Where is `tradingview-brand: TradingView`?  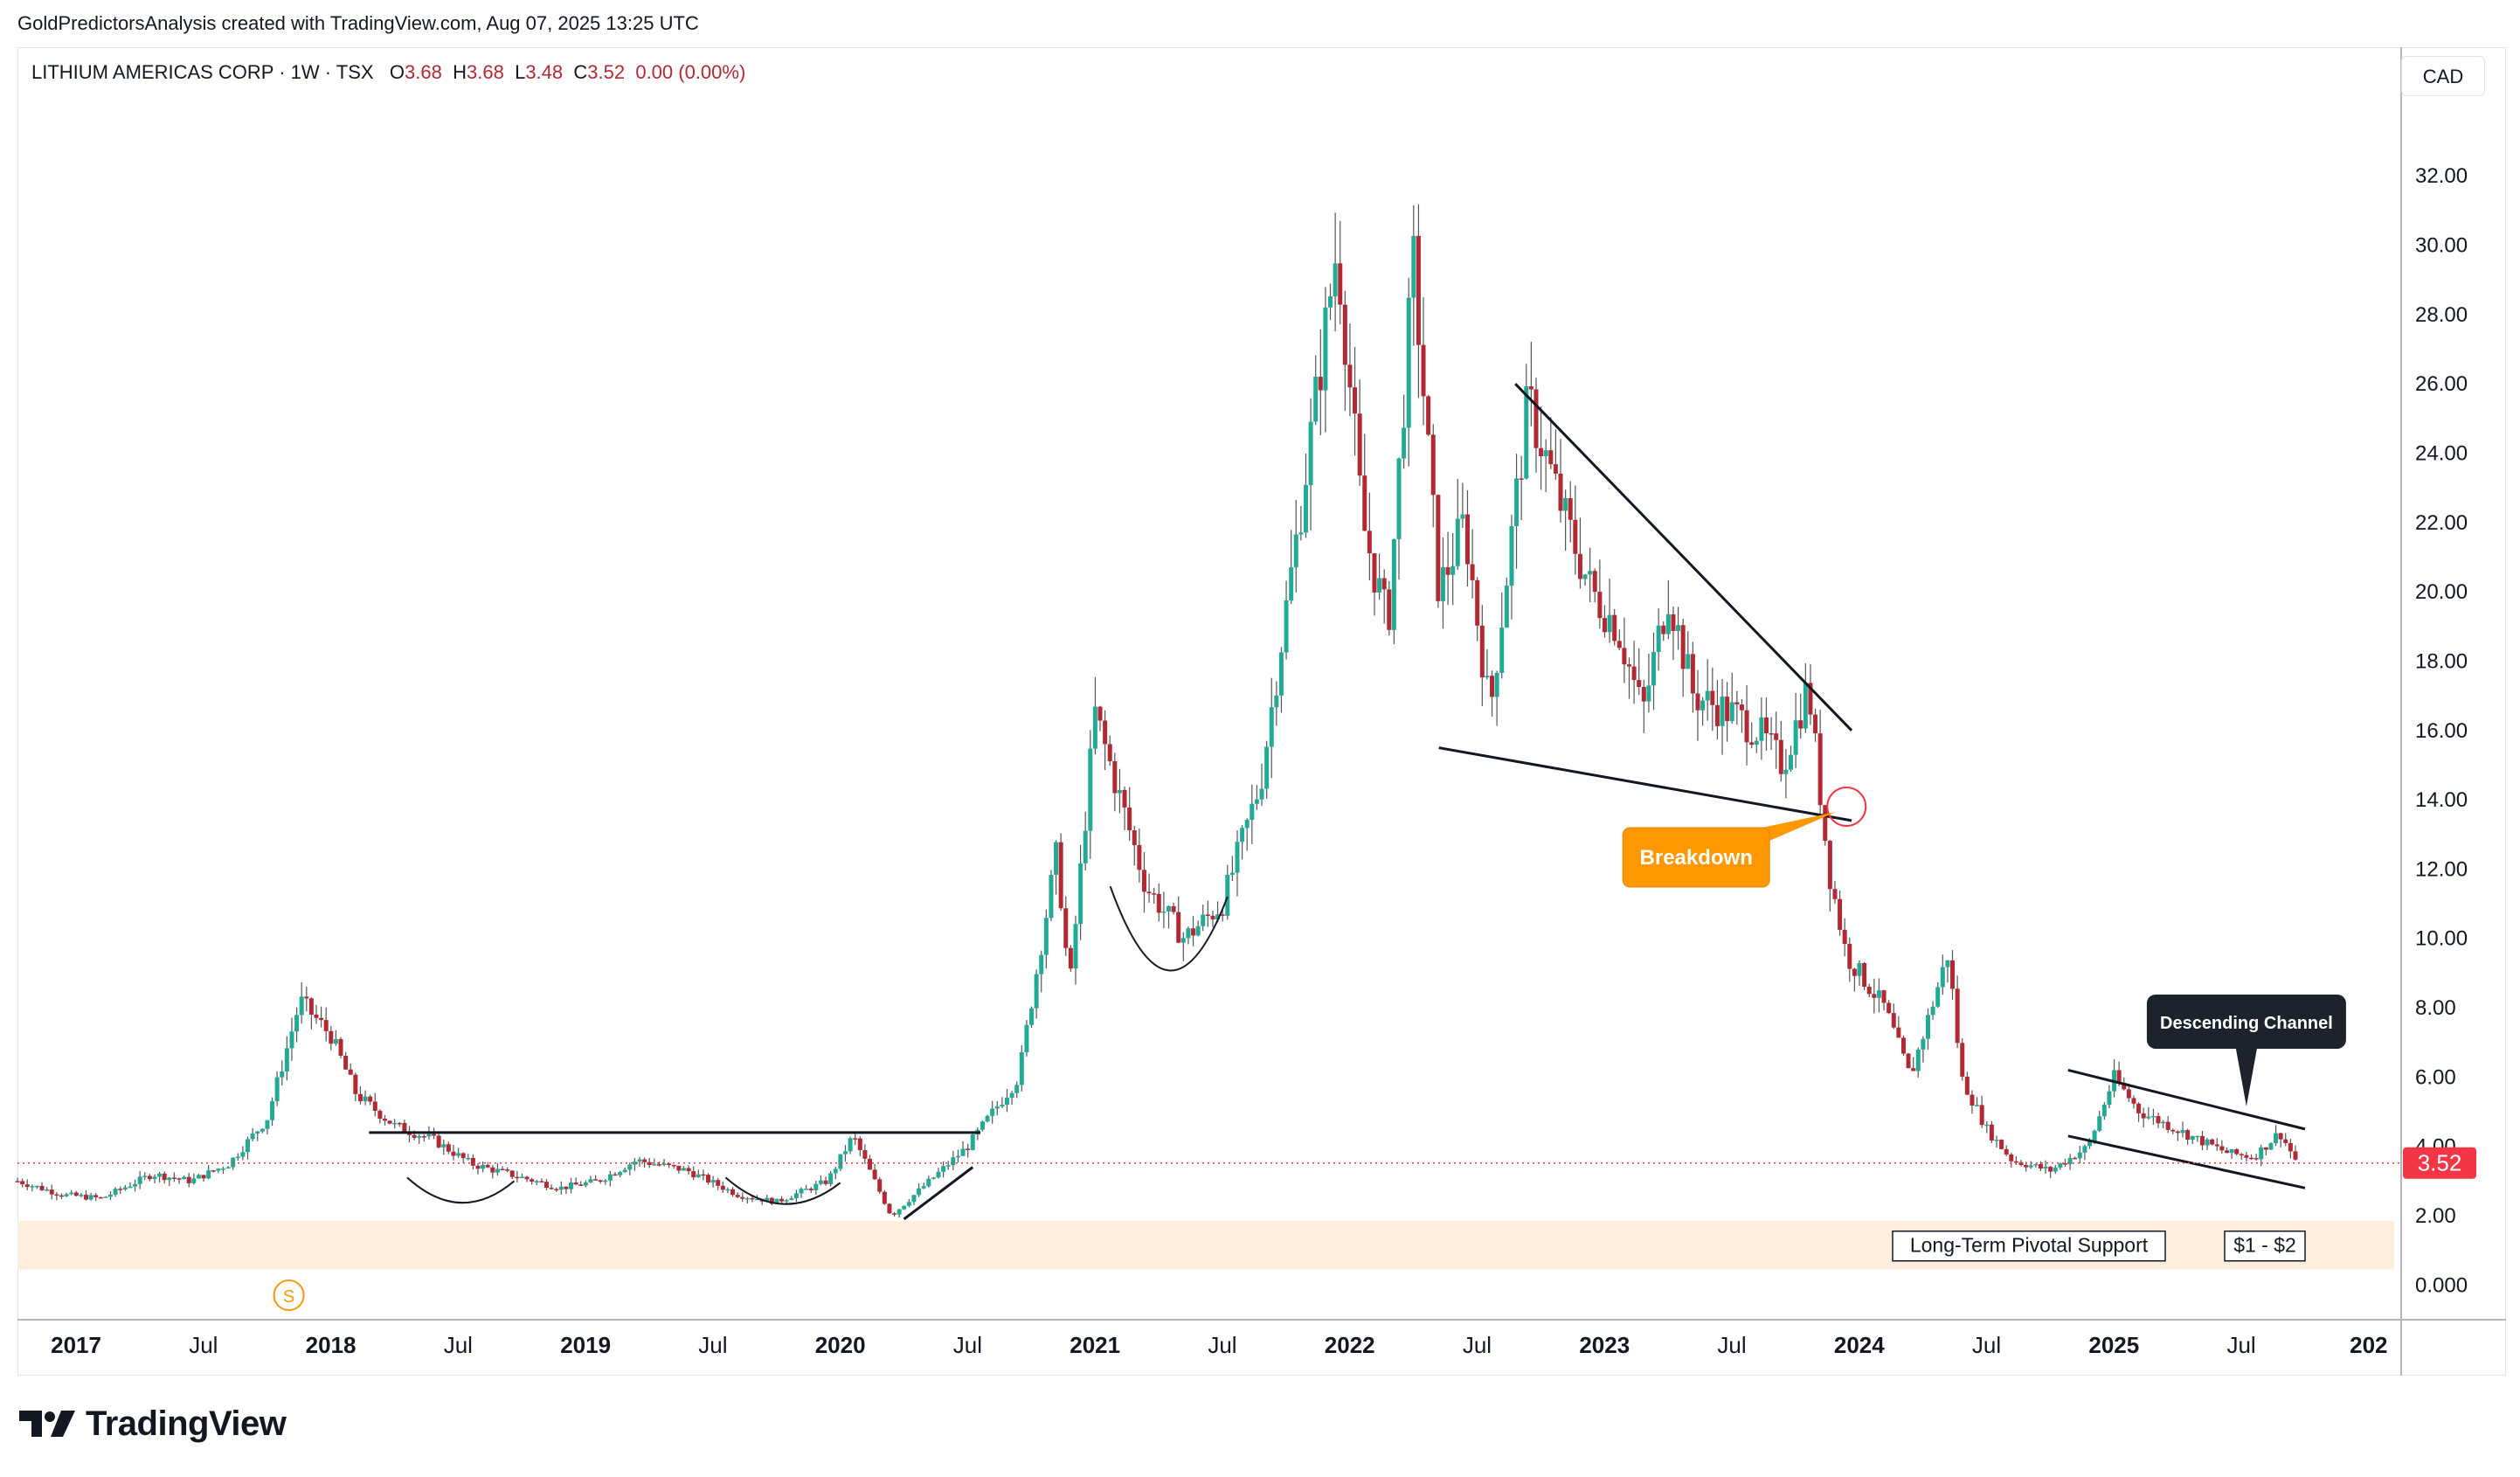 tradingview-brand: TradingView is located at coordinates (153, 1424).